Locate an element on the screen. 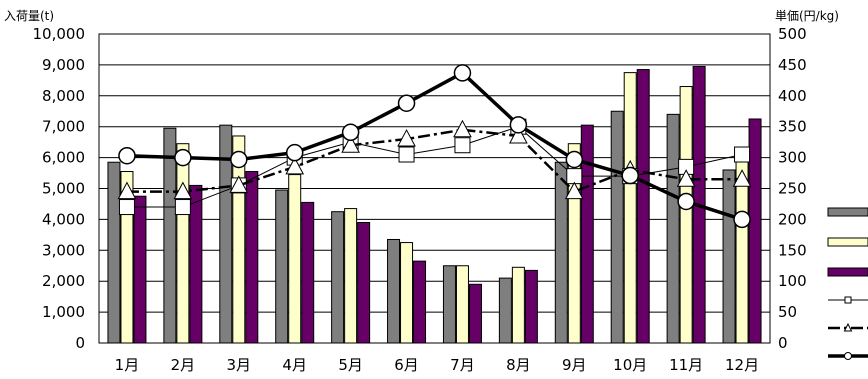 The image size is (868, 379). x-axis-tick-label: 10月 is located at coordinates (630, 365).